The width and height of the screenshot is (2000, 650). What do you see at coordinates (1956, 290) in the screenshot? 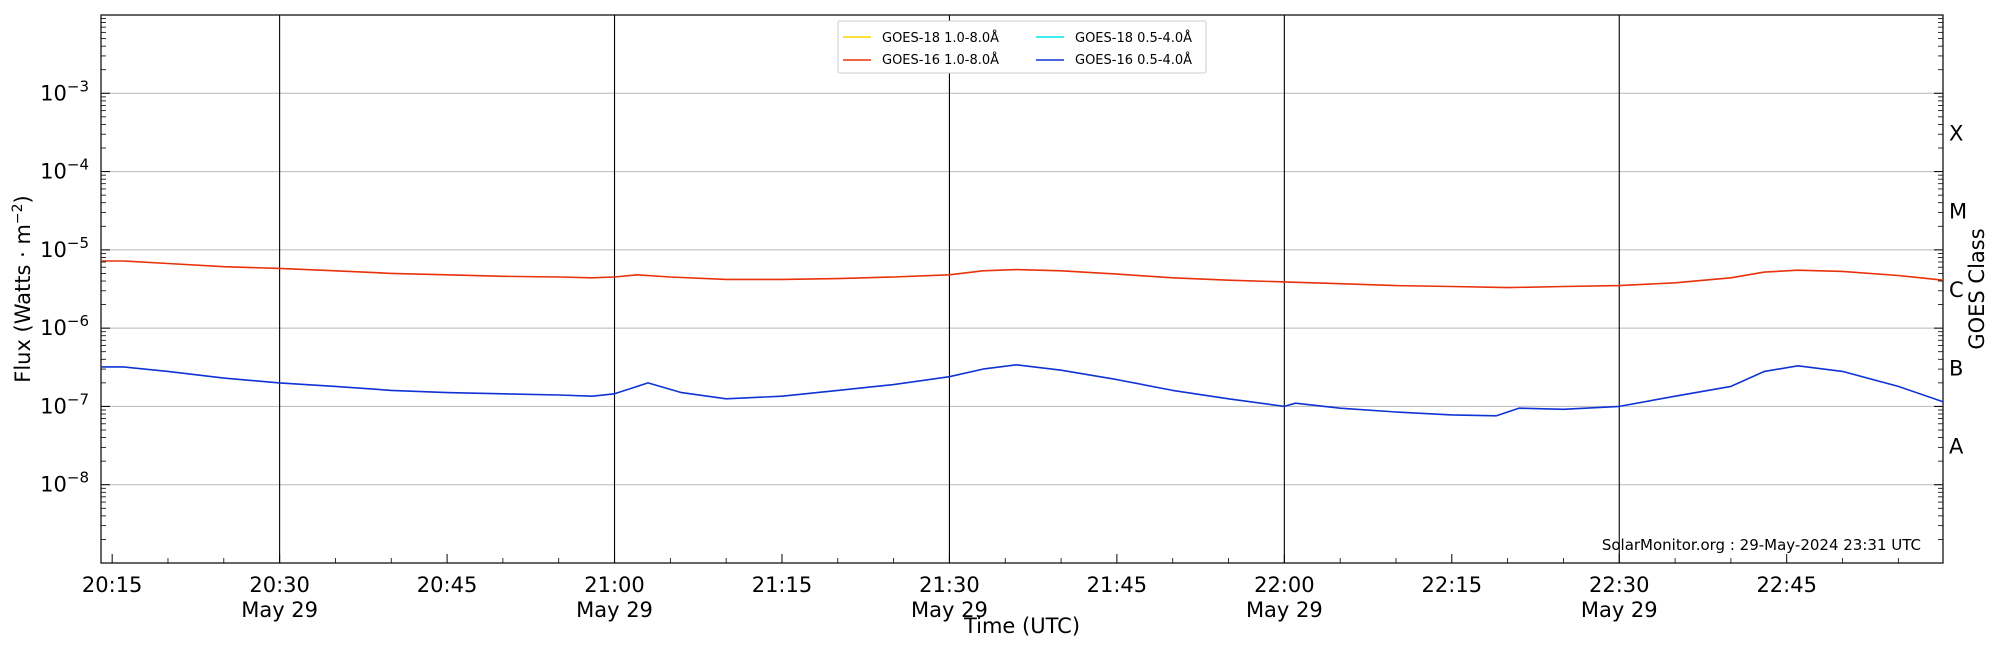
I see `goes-class-label: C` at bounding box center [1956, 290].